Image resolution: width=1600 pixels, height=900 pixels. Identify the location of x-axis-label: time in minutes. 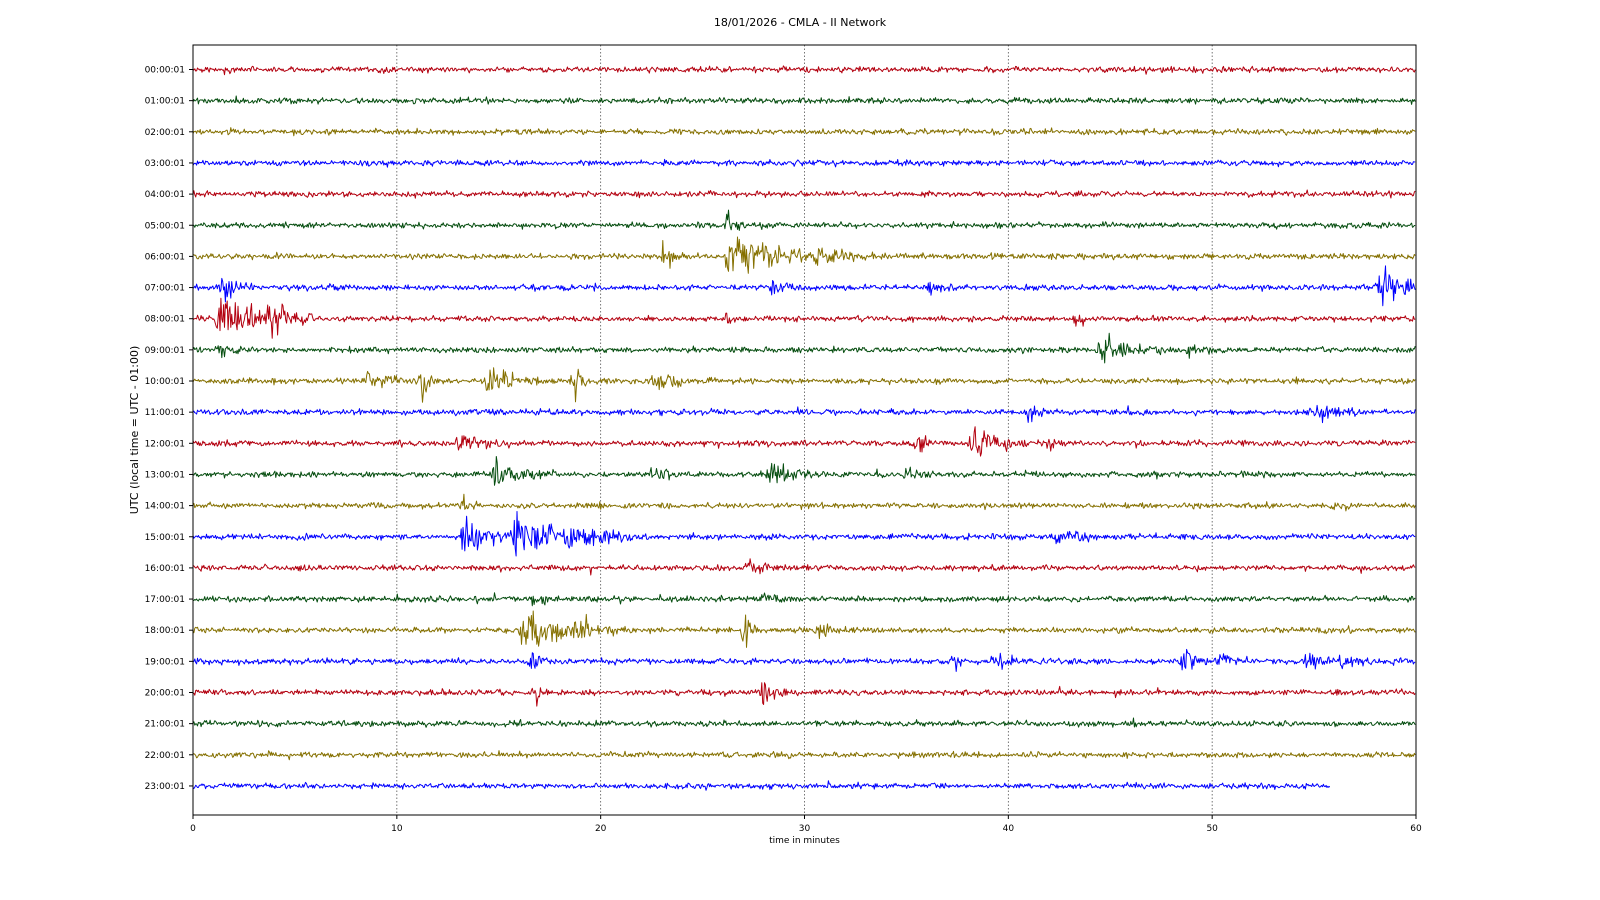
(804, 841).